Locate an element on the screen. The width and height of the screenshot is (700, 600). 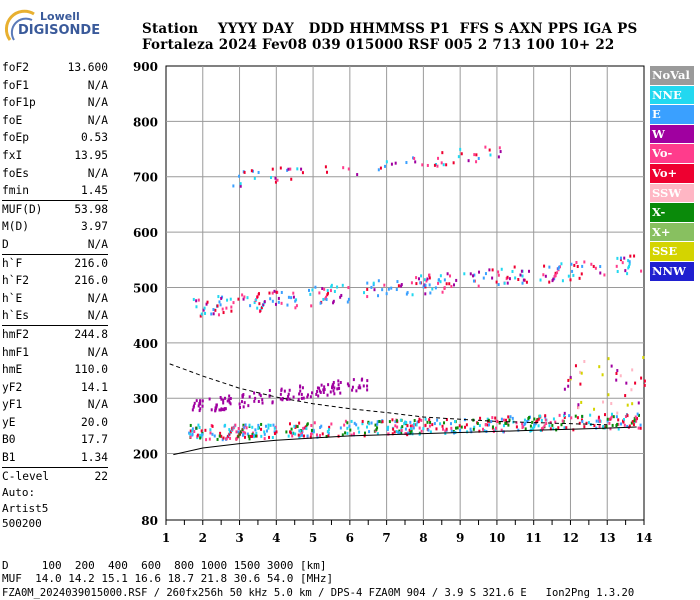
param-separator is located at coordinates (55, 467).